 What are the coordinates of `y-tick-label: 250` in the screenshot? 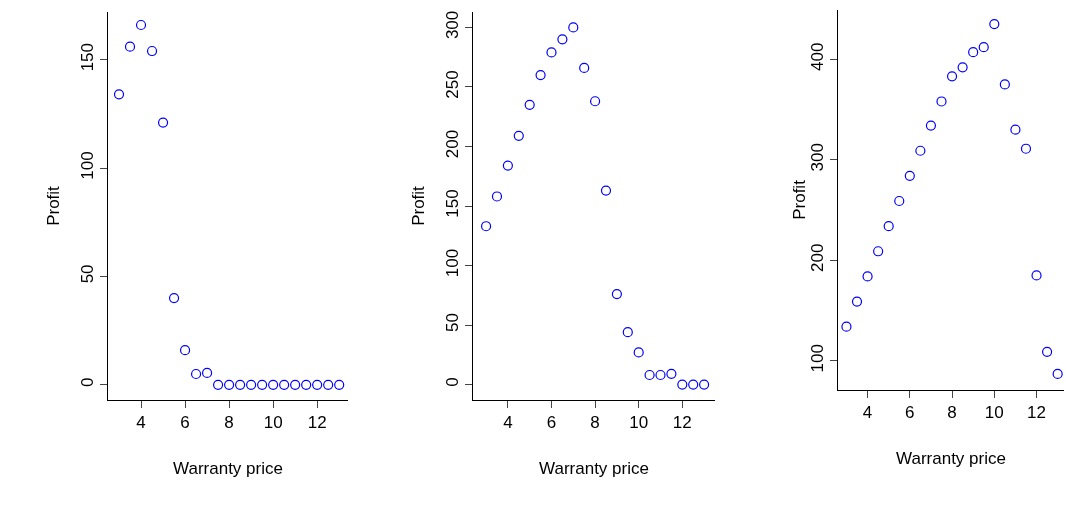 It's located at (453, 84).